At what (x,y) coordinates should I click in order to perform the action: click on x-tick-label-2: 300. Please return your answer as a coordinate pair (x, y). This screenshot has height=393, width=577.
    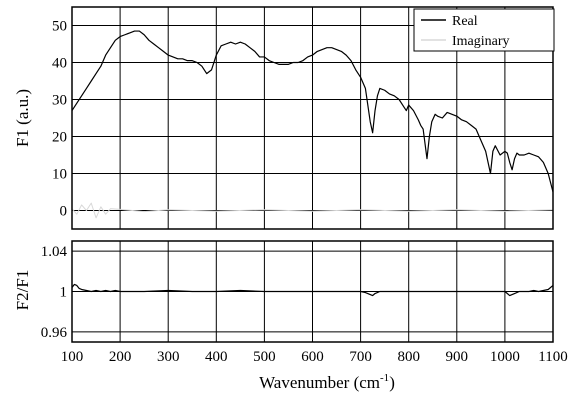
    Looking at the image, I should click on (168, 357).